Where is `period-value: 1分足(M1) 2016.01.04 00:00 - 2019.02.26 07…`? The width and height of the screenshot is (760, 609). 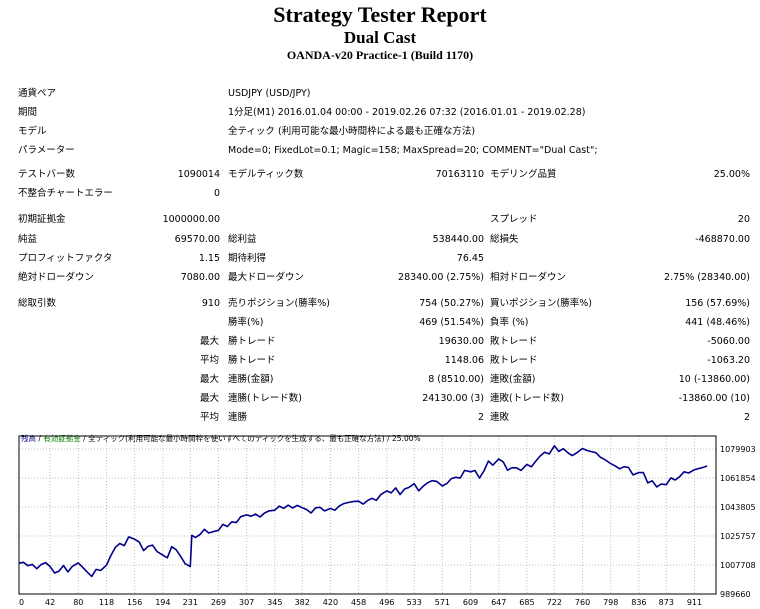
period-value: 1分足(M1) 2016.01.04 00:00 - 2019.02.26 07… is located at coordinates (407, 112).